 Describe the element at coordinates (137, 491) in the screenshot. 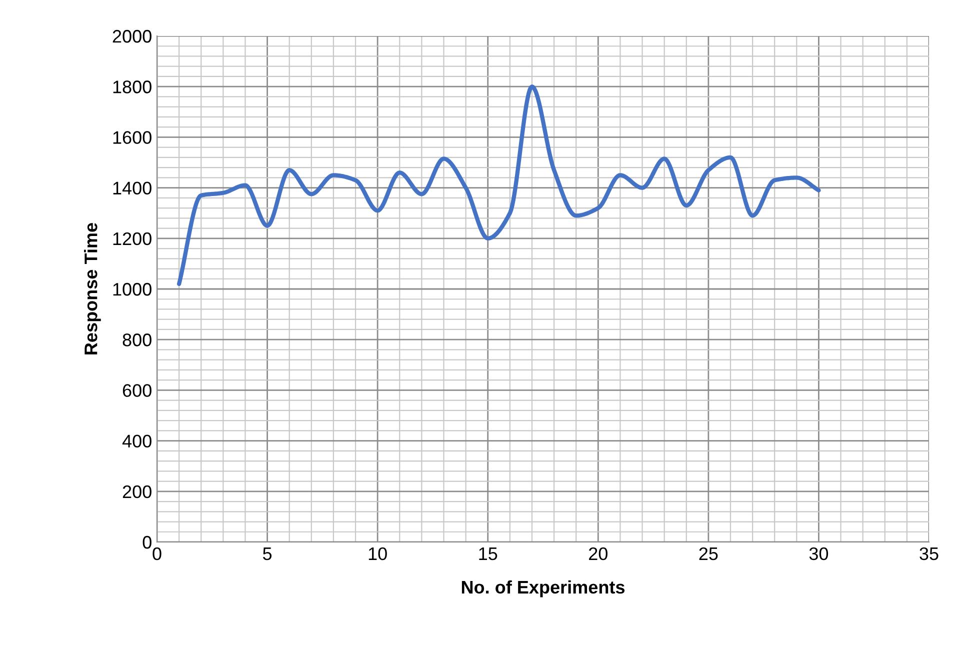

I see `y-tick-label: 200` at that location.